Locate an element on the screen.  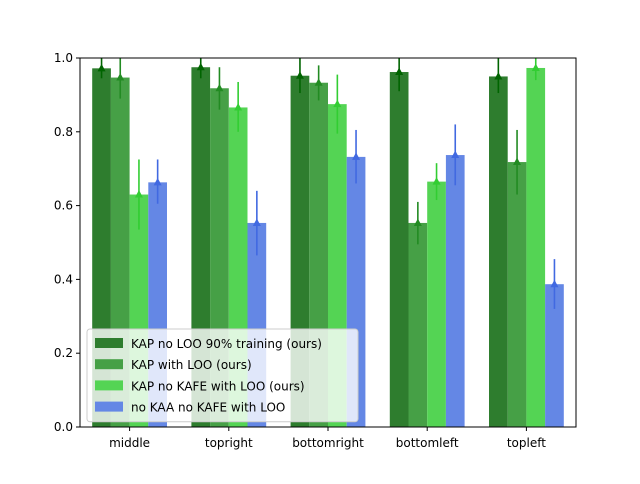
x-tick-label: topleft is located at coordinates (526, 443).